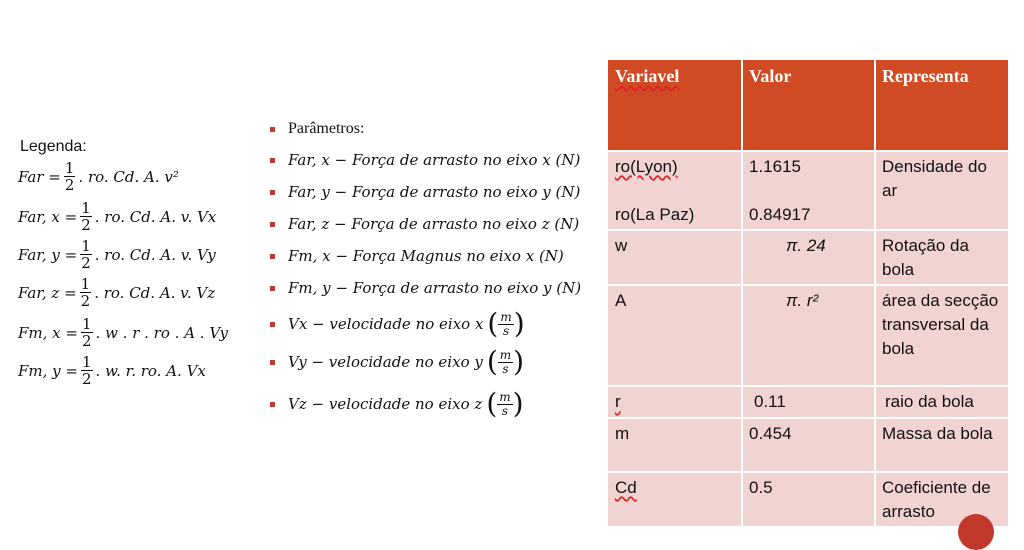 The height and width of the screenshot is (550, 1024). Describe the element at coordinates (941, 402) in the screenshot. I see `table-cell: raio da bola` at that location.